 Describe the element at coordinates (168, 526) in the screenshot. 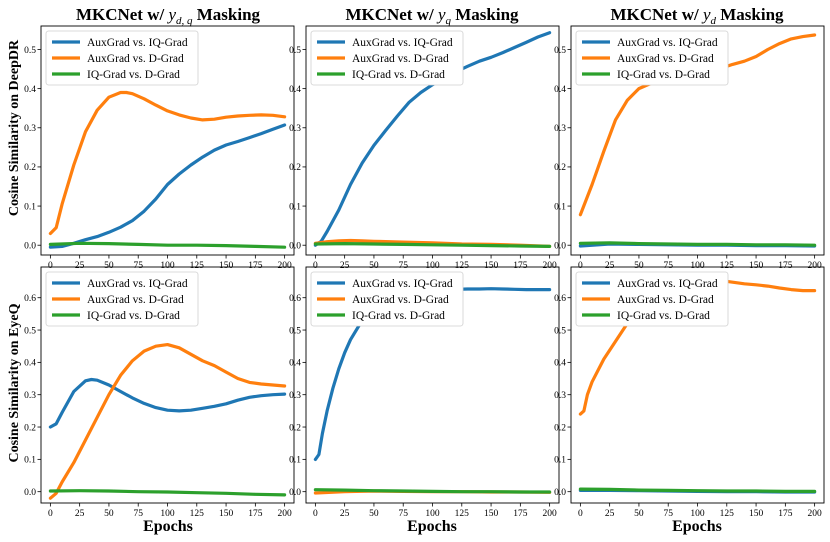

I see `x-axis-label-1: Epochs` at that location.